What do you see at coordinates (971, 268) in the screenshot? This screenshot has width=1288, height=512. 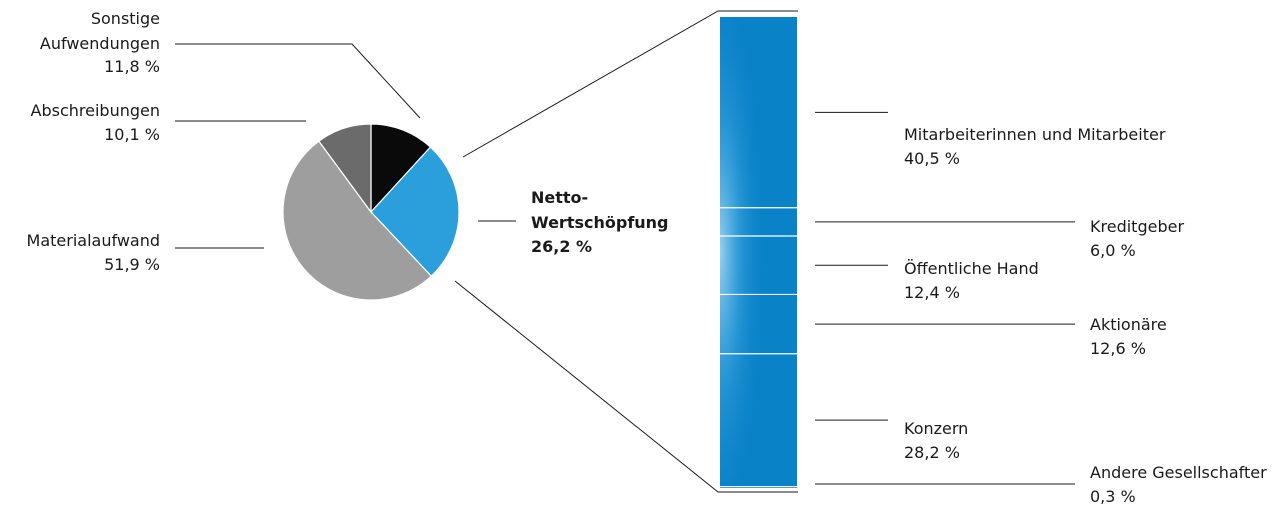 I see `bar-label: Öffentliche Hand` at bounding box center [971, 268].